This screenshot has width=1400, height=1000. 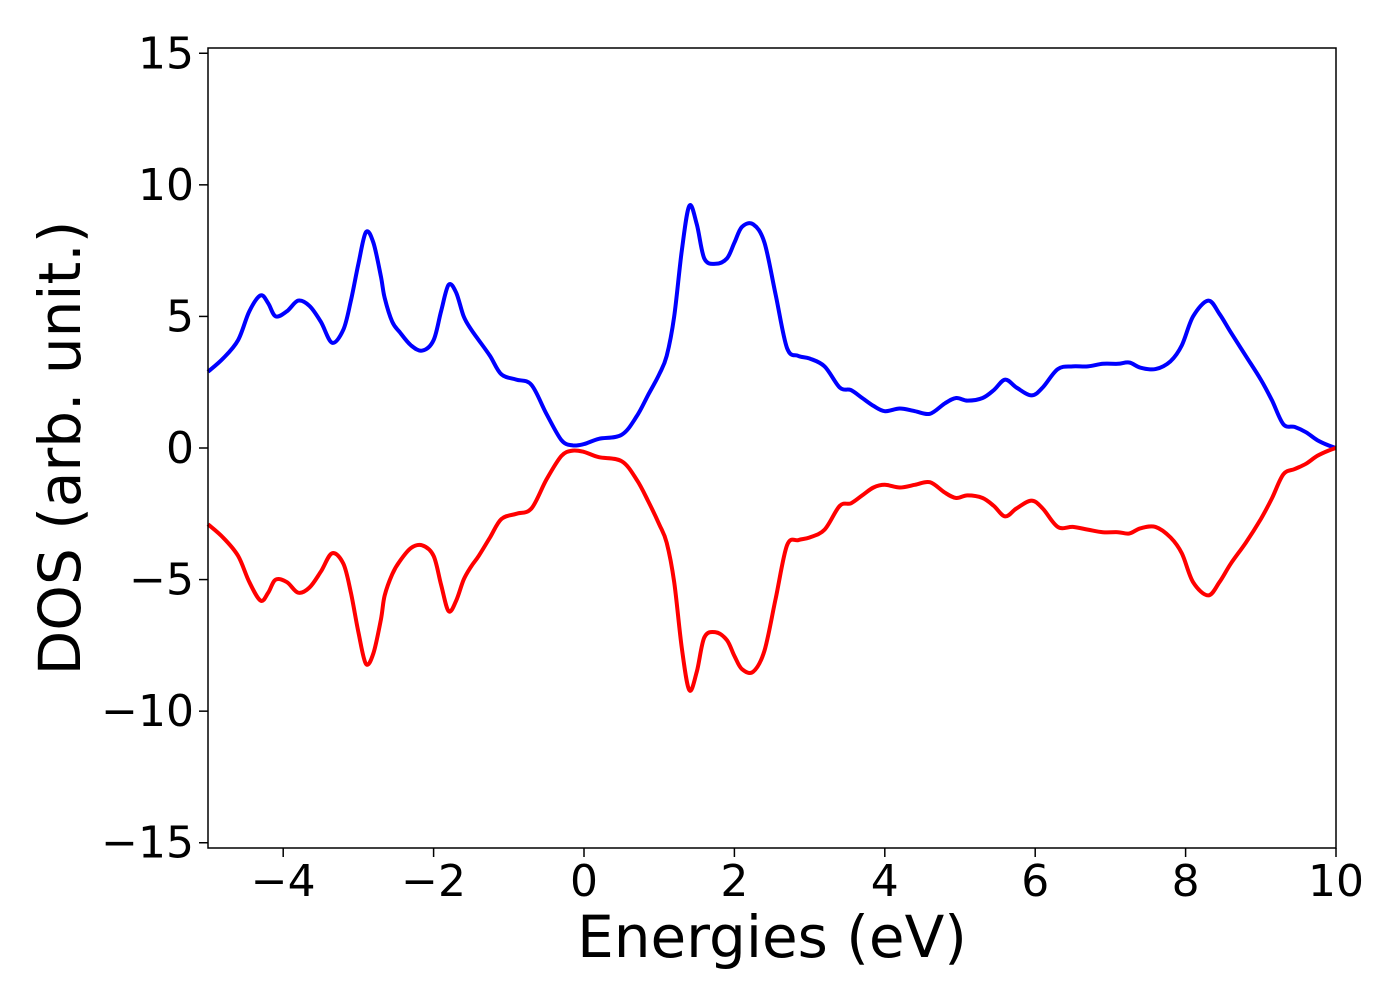 What do you see at coordinates (154, 448) in the screenshot?
I see `y-axis: −15 −10 −5 0 5 10 15` at bounding box center [154, 448].